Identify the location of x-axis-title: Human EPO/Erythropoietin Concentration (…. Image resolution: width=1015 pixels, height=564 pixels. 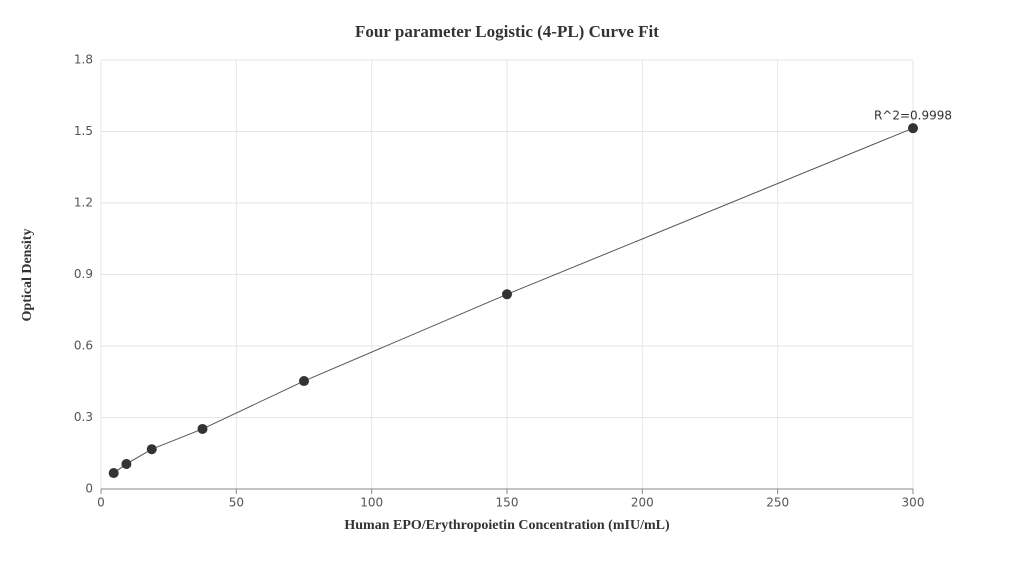
(507, 525).